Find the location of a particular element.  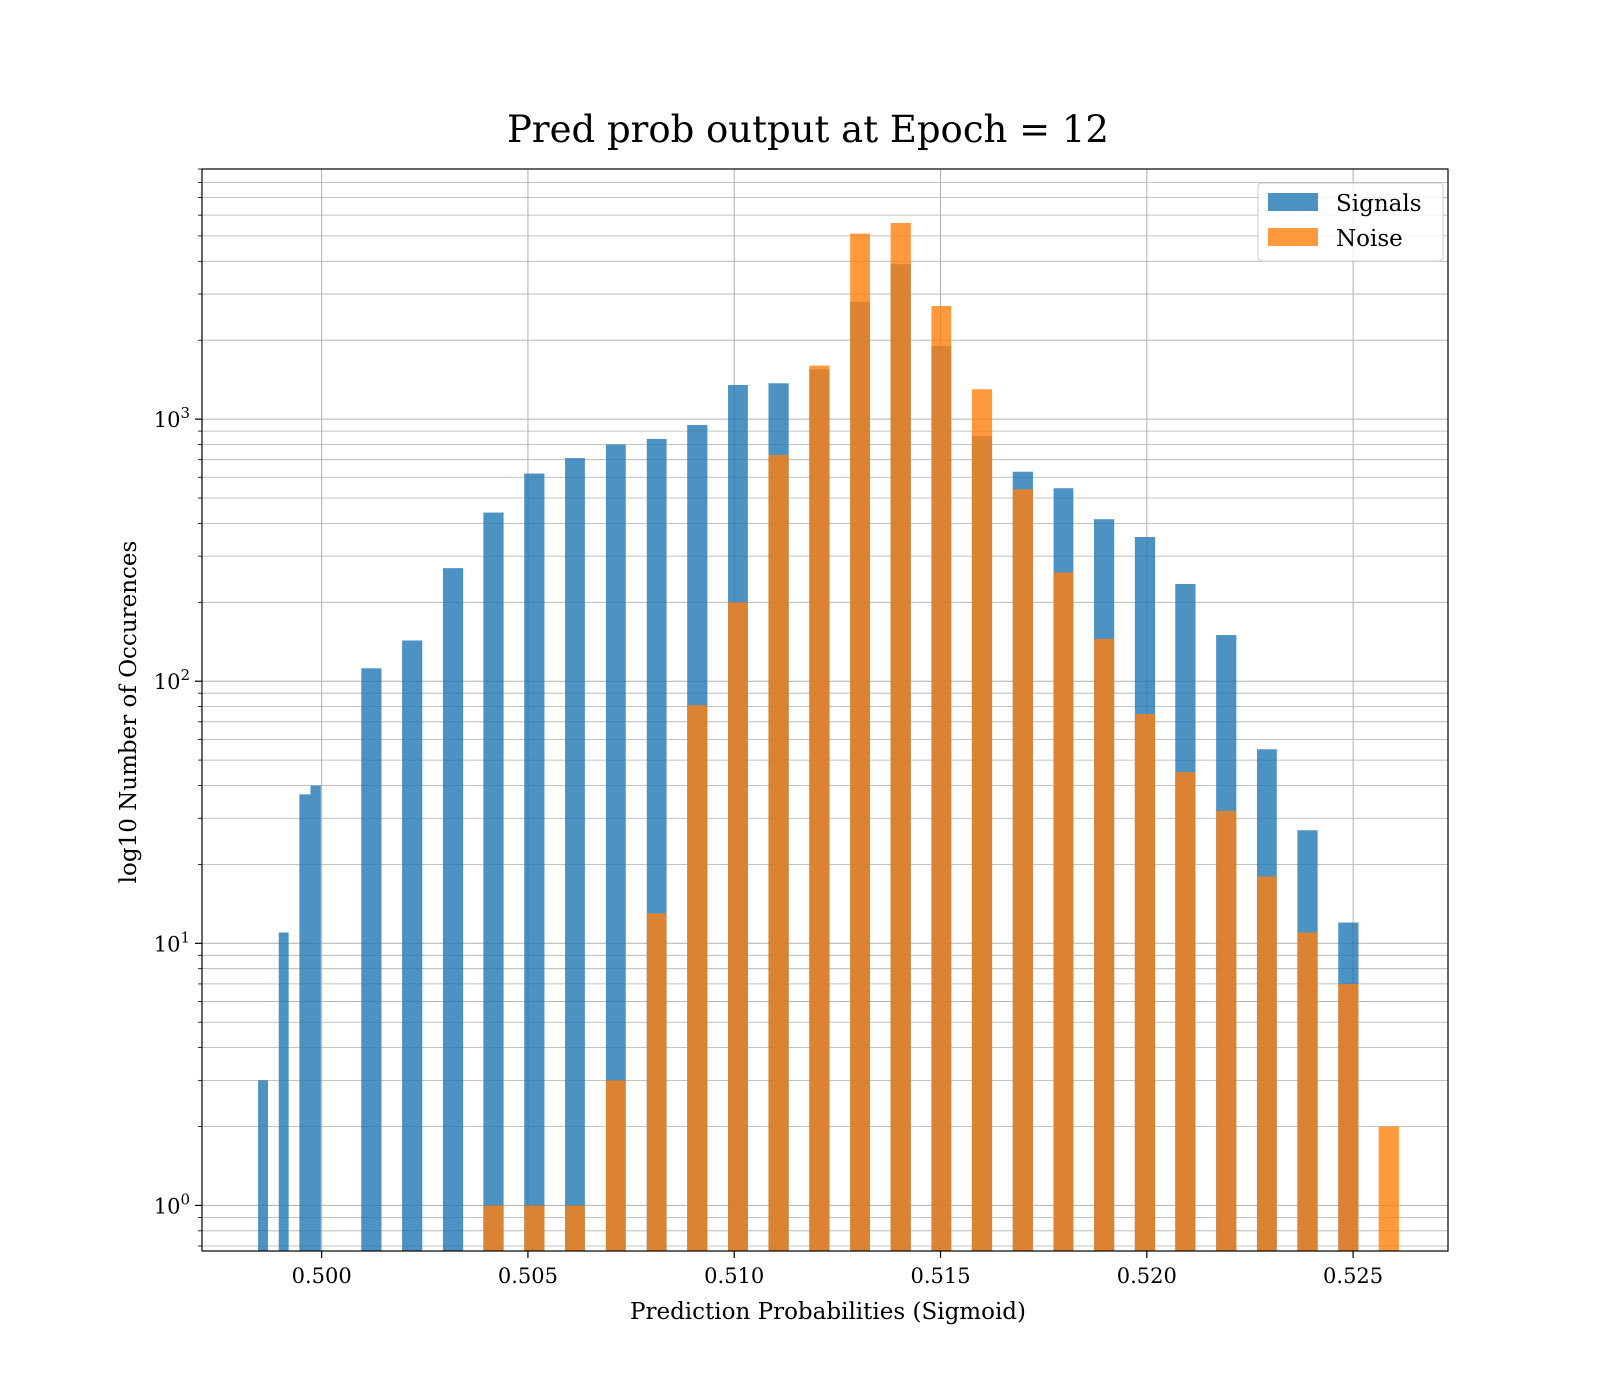

x-tick-label: 0.500 is located at coordinates (322, 1276).